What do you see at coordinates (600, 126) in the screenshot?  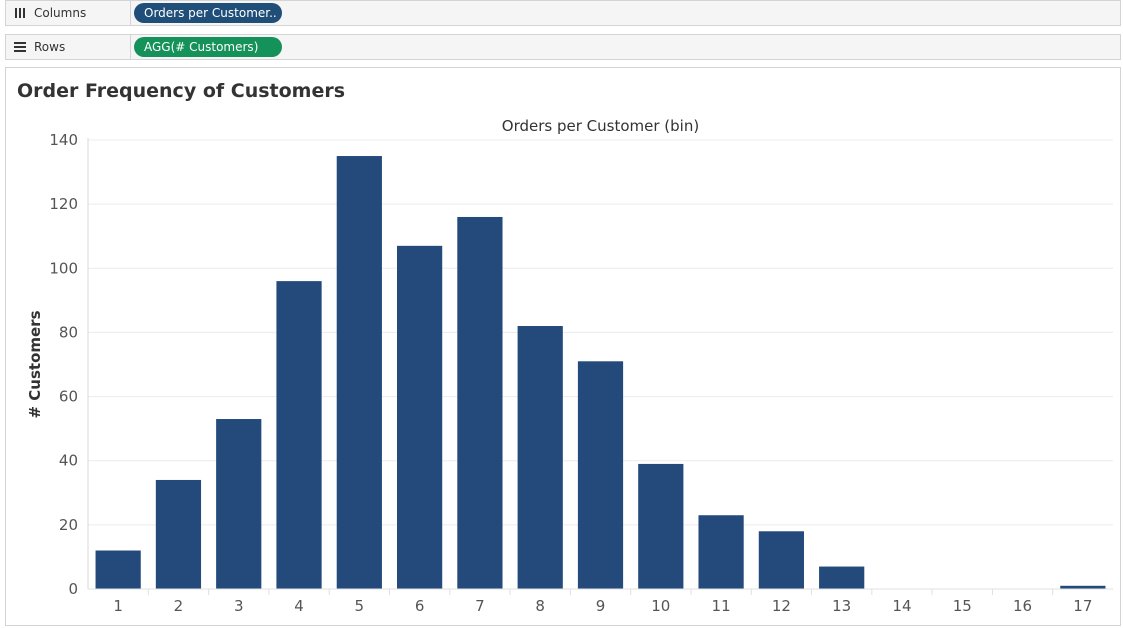 I see `x-axis-label: Orders per Customer (bin)` at bounding box center [600, 126].